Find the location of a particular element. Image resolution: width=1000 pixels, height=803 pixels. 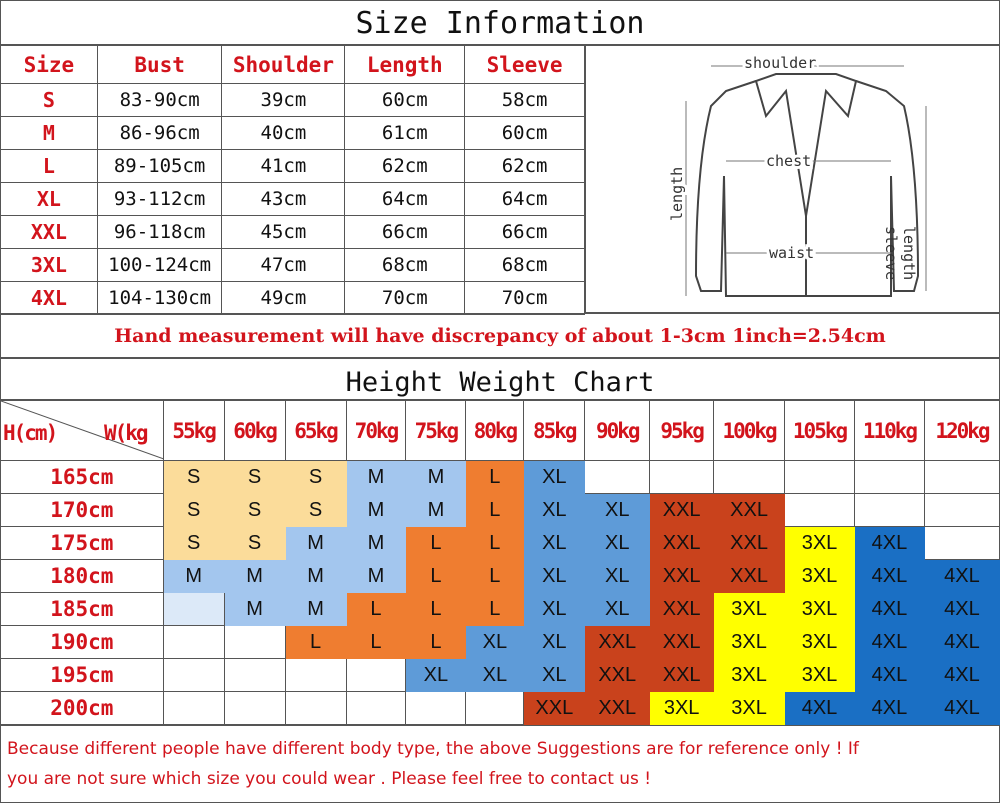

height-label: 185cm is located at coordinates (82, 609).